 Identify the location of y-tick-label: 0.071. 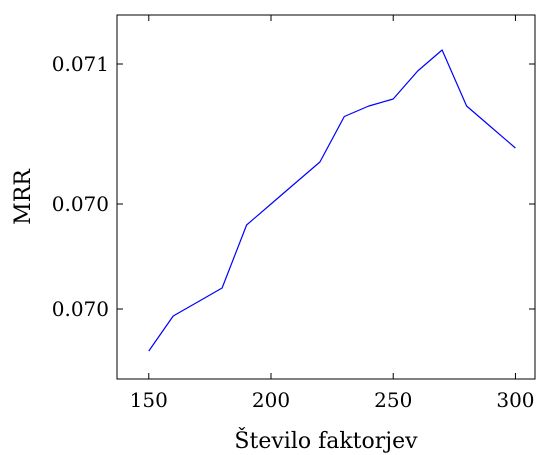
(80, 64).